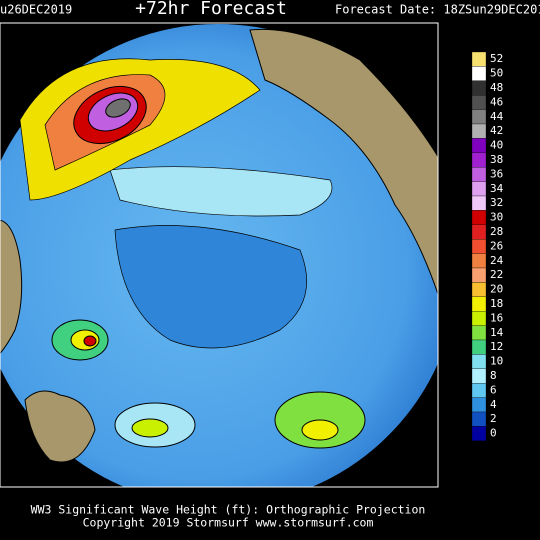 The height and width of the screenshot is (540, 540). Describe the element at coordinates (493, 418) in the screenshot. I see `legend-label: 2` at that location.